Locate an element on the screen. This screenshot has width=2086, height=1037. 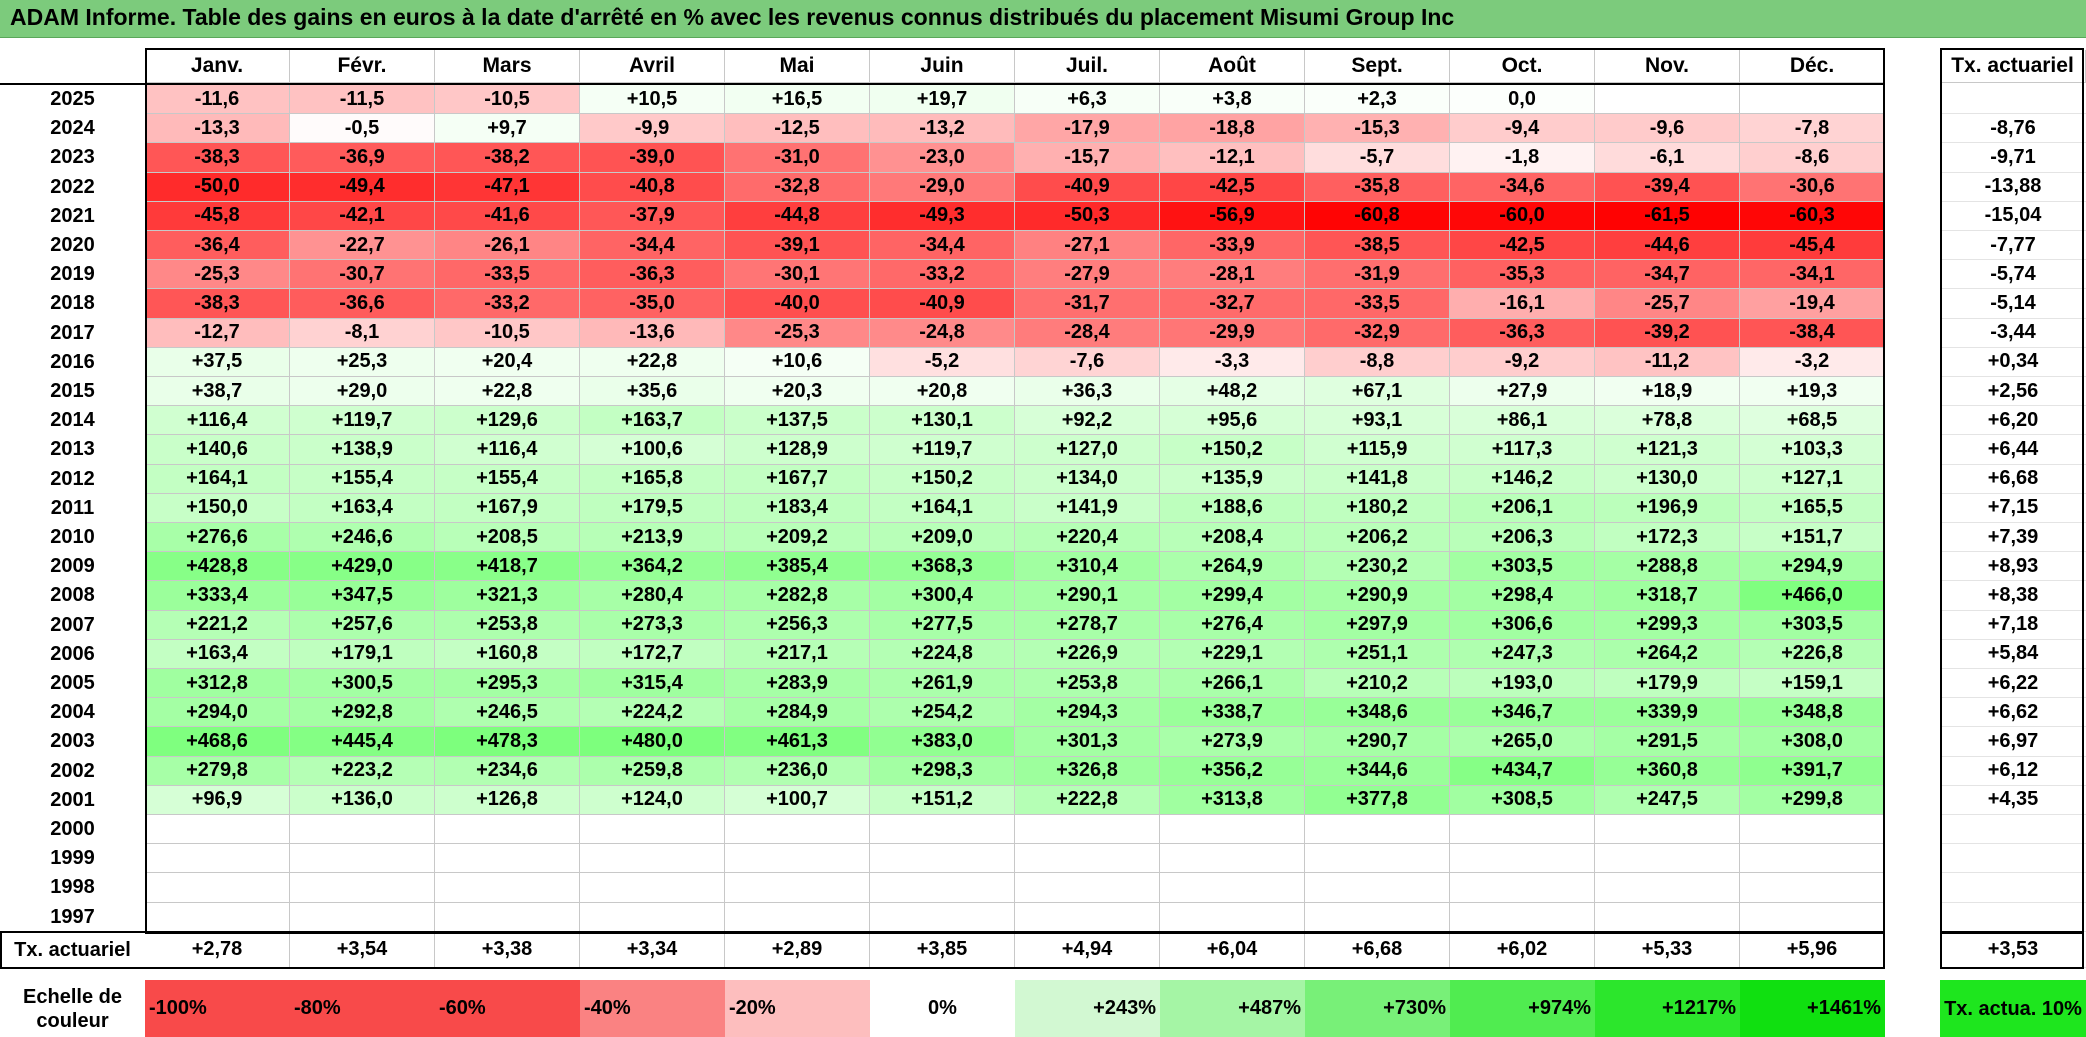
gain-cell: +68,5 is located at coordinates (1812, 421).